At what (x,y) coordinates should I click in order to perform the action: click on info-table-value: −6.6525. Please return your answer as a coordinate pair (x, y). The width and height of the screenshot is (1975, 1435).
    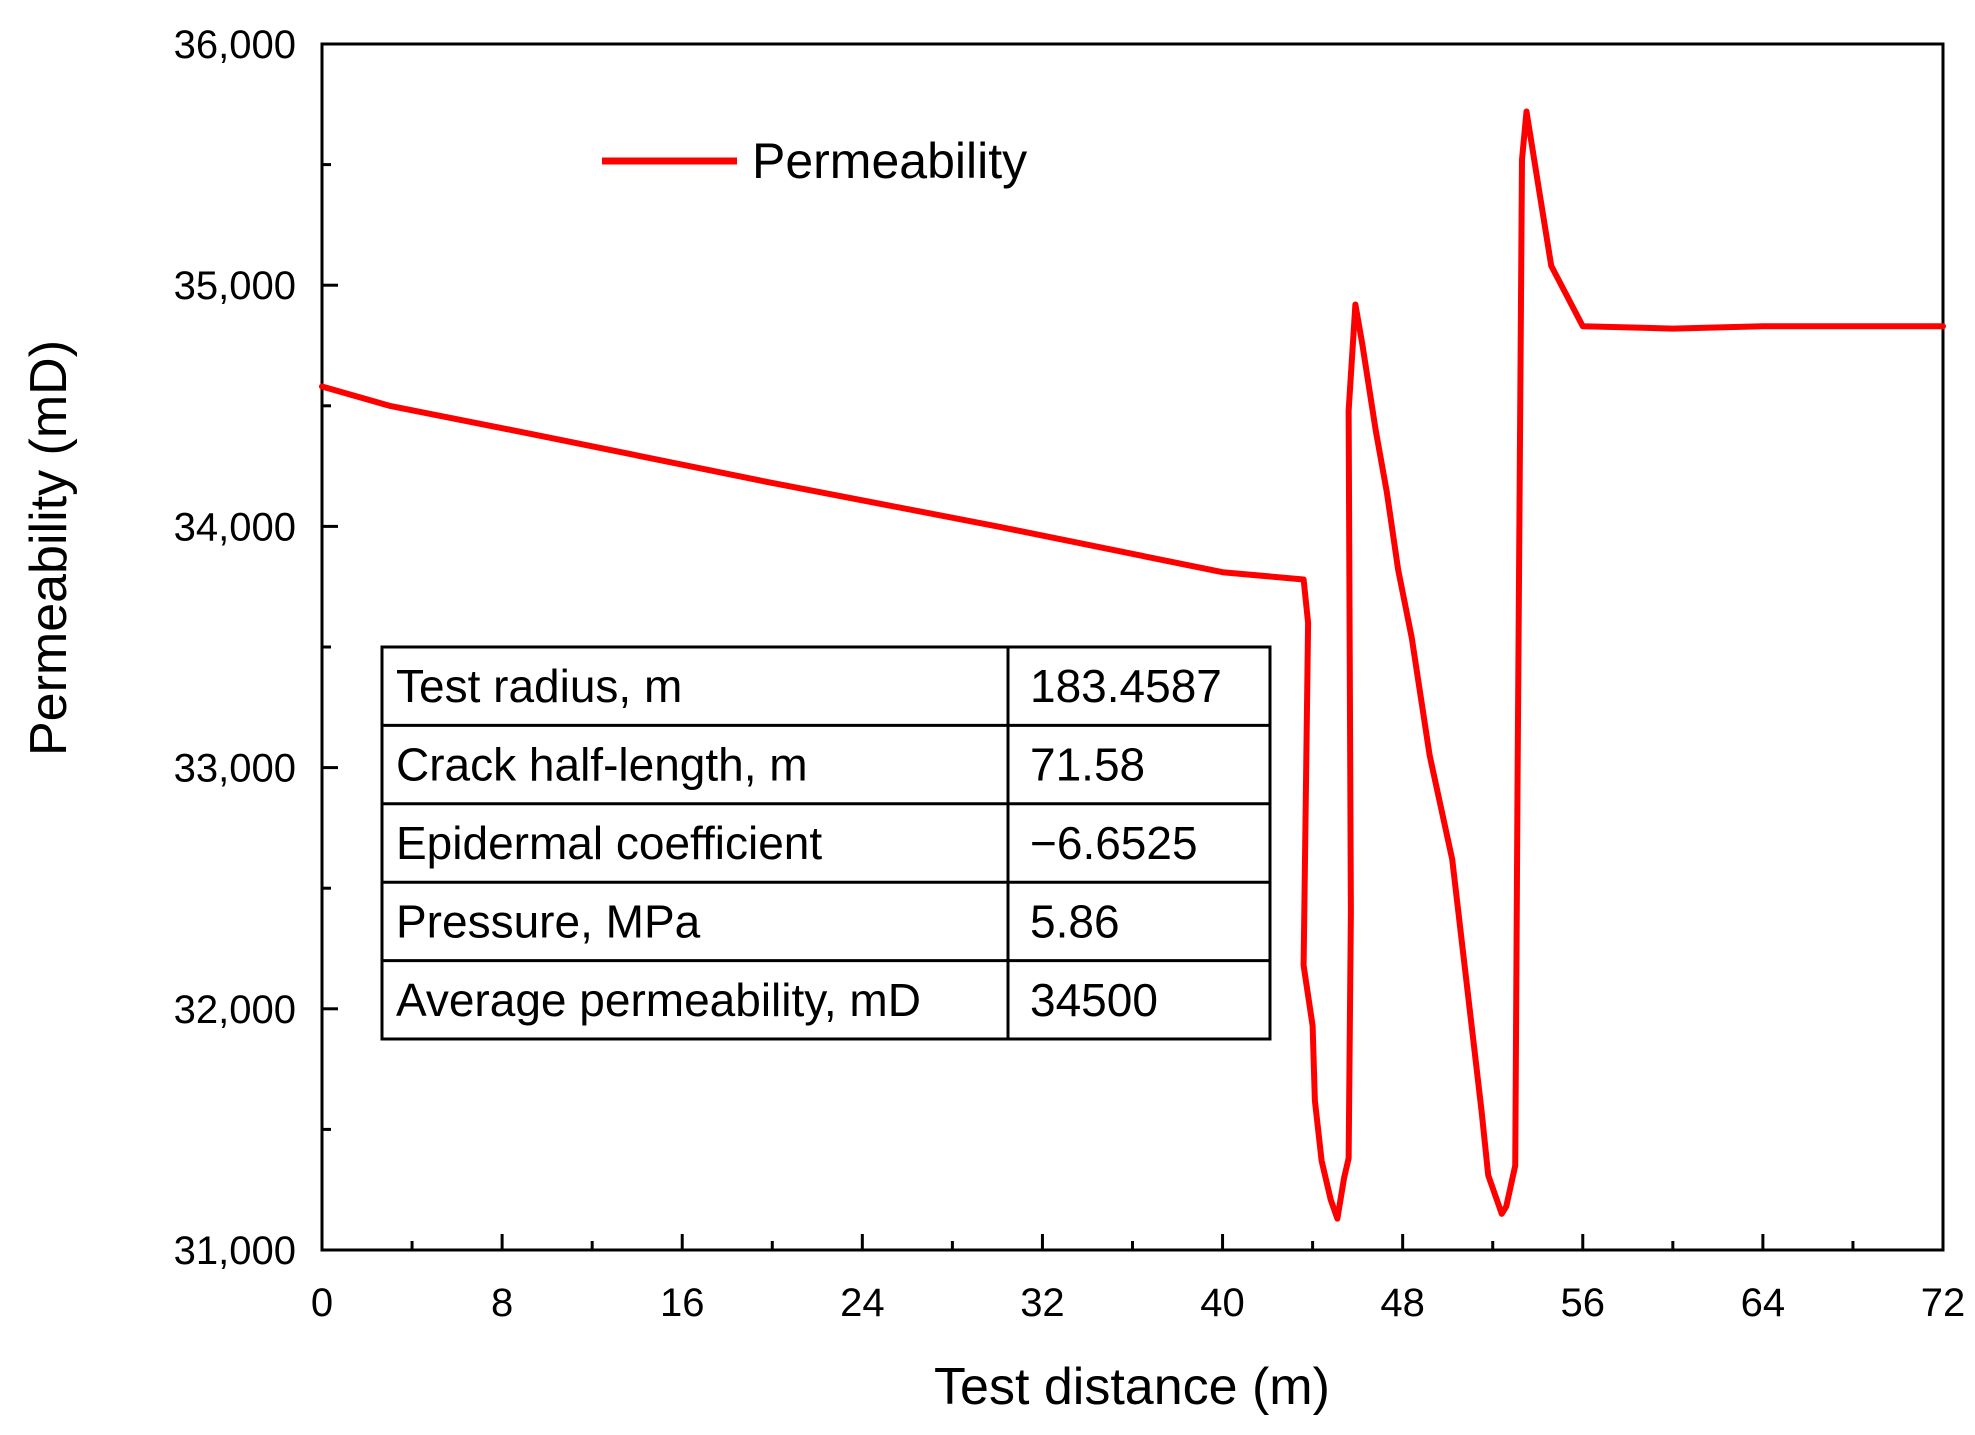
    Looking at the image, I should click on (1114, 843).